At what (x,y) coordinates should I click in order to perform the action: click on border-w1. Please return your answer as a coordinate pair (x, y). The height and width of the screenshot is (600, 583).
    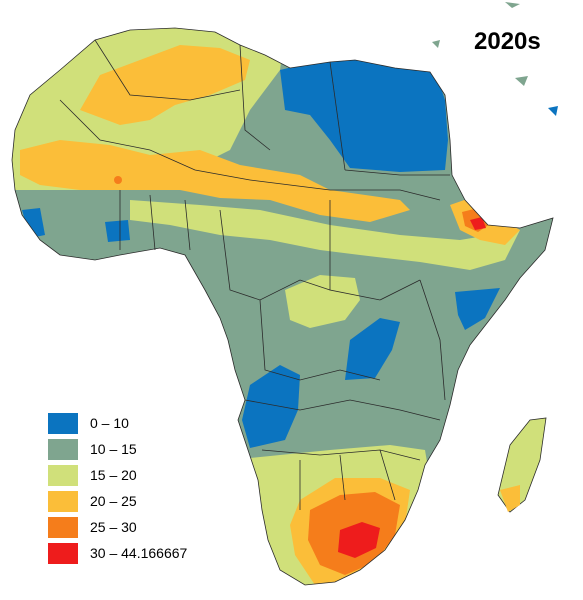
    Looking at the image, I should click on (155, 220).